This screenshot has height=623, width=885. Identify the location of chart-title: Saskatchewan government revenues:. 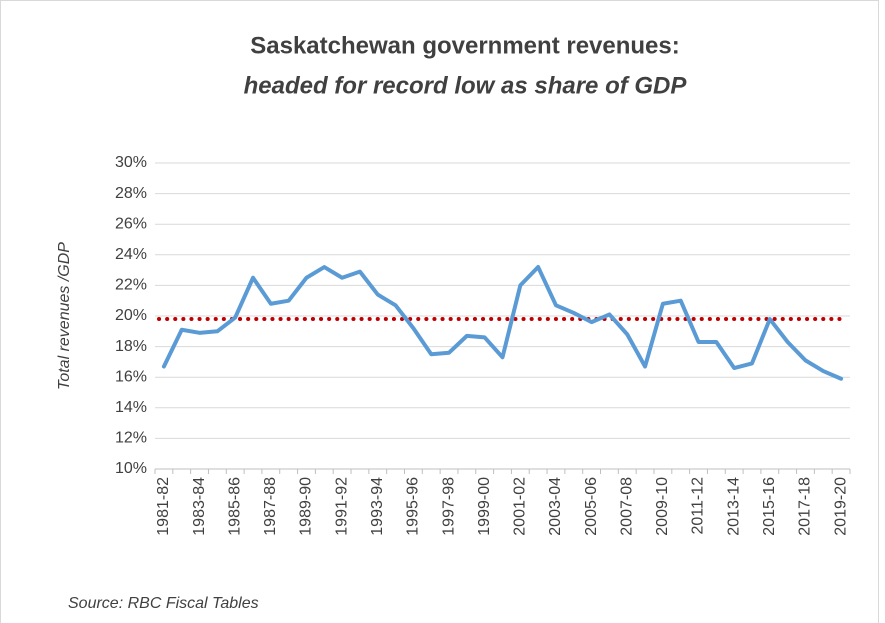
(465, 45).